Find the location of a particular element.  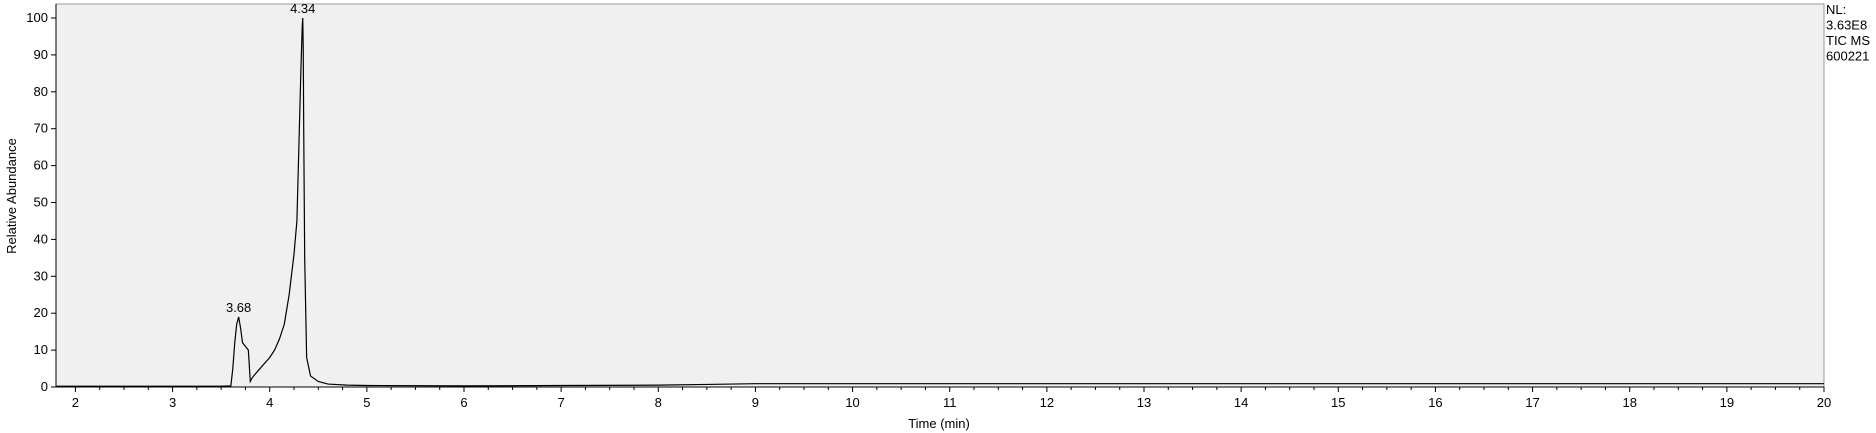

x-tick-label: 11 is located at coordinates (950, 402).